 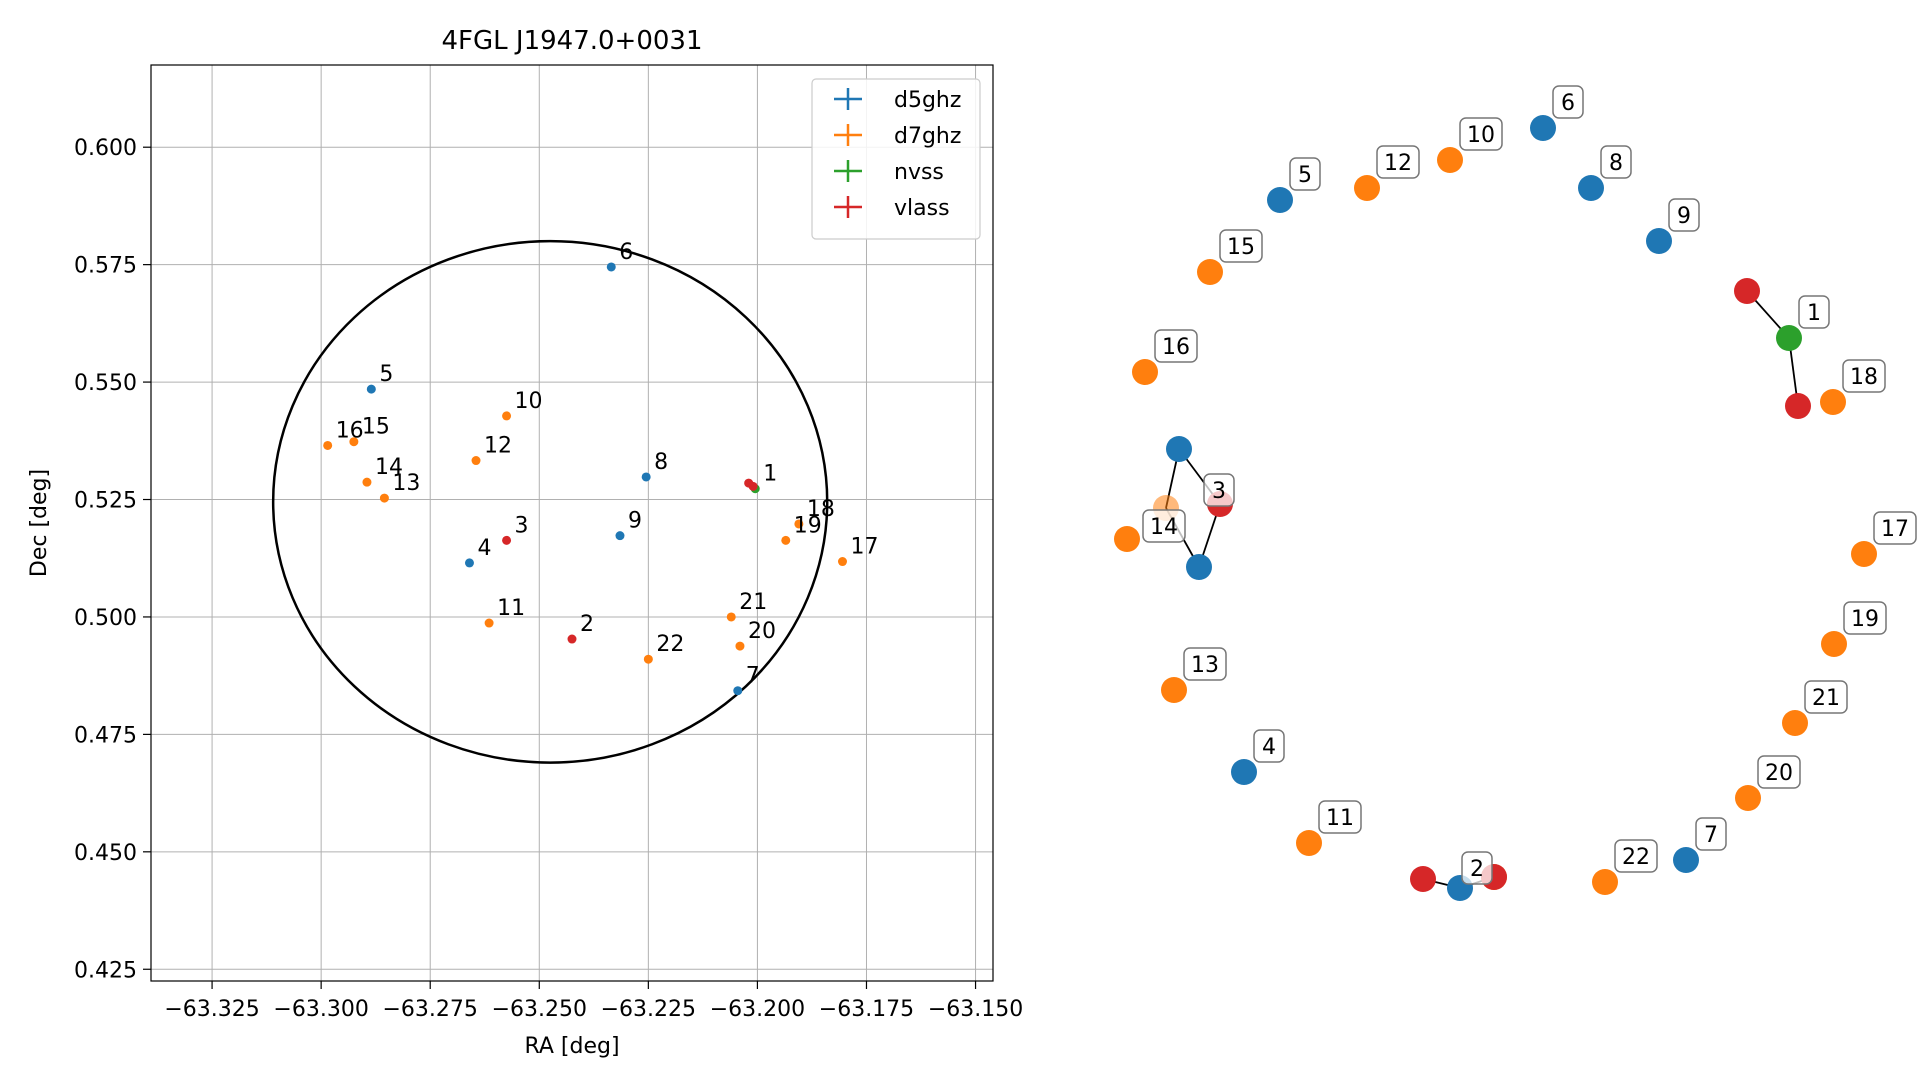 I want to click on x-tick-label: −63.150, so click(x=975, y=1009).